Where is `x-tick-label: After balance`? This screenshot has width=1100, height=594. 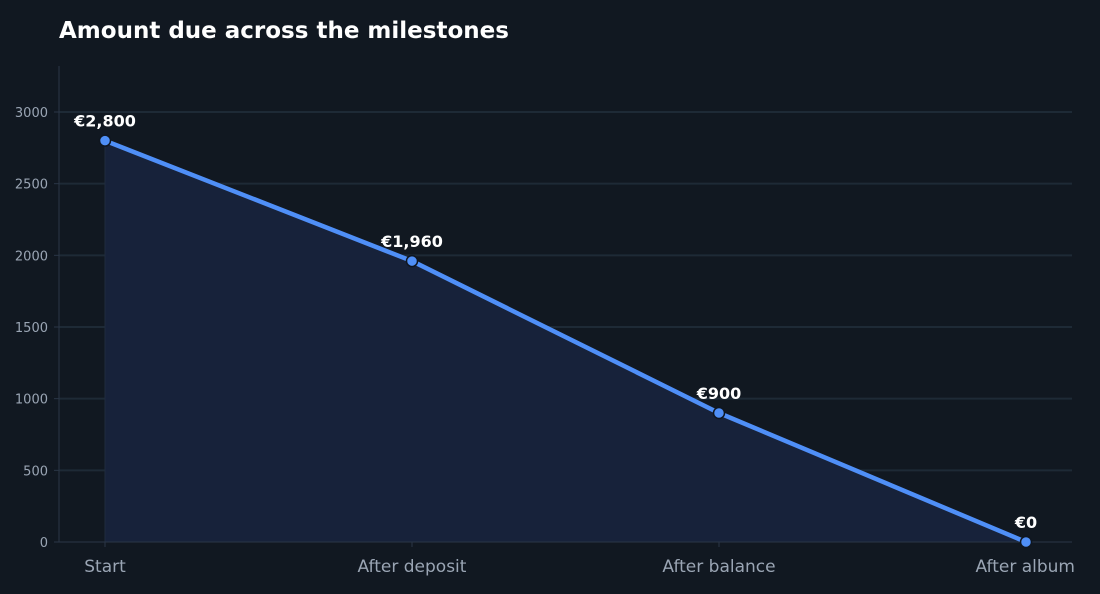 x-tick-label: After balance is located at coordinates (718, 567).